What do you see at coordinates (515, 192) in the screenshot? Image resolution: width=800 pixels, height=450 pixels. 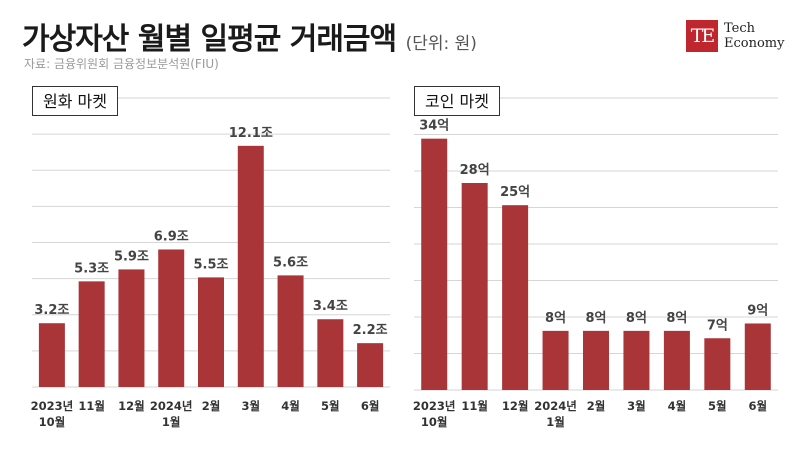 I see `value-label-coin-2: 25억` at bounding box center [515, 192].